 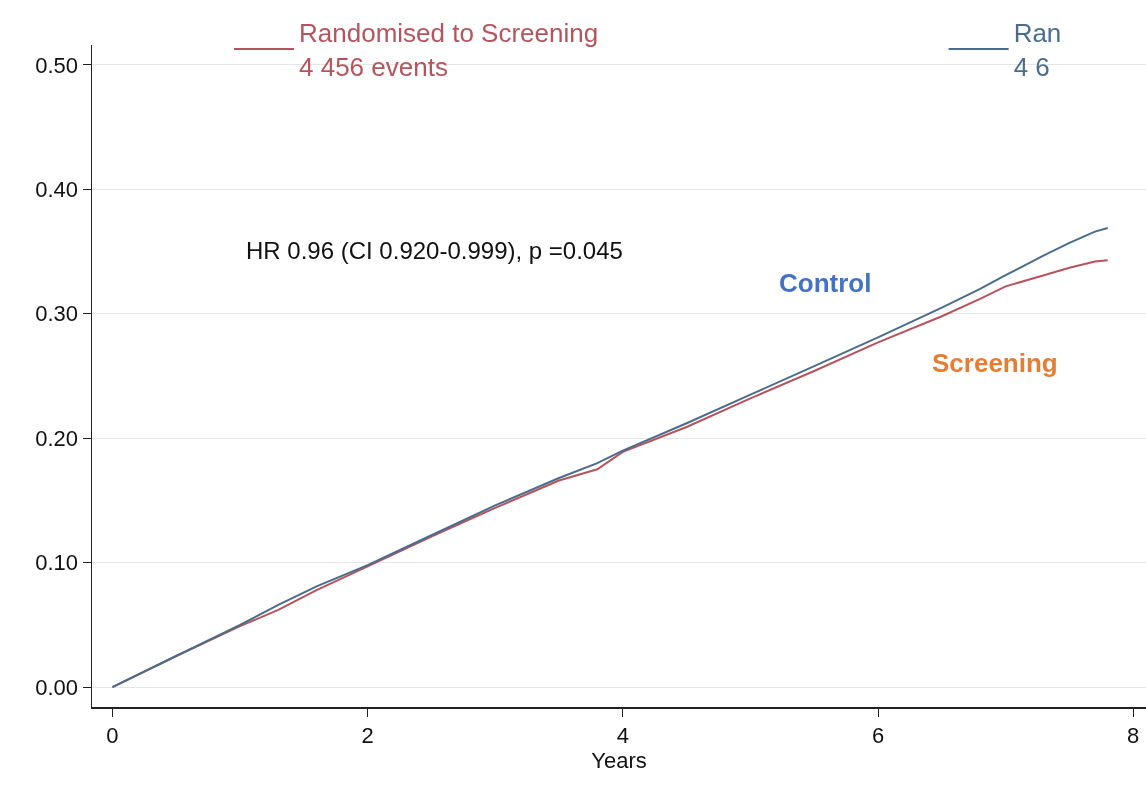 I want to click on legend-label: Randomised to Screening 4 456 events, so click(x=449, y=50).